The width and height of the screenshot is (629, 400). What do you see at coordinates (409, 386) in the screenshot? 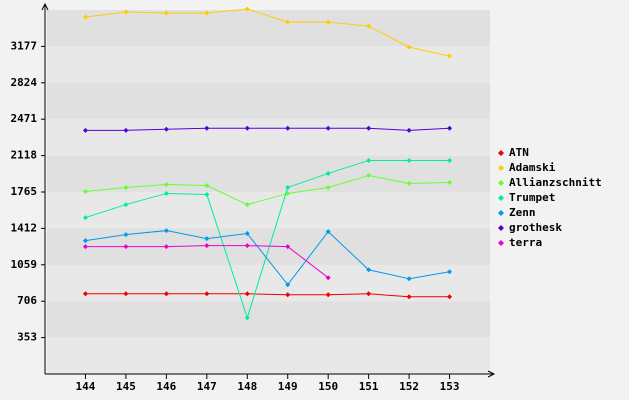
I see `x-tick-label: 152` at bounding box center [409, 386].